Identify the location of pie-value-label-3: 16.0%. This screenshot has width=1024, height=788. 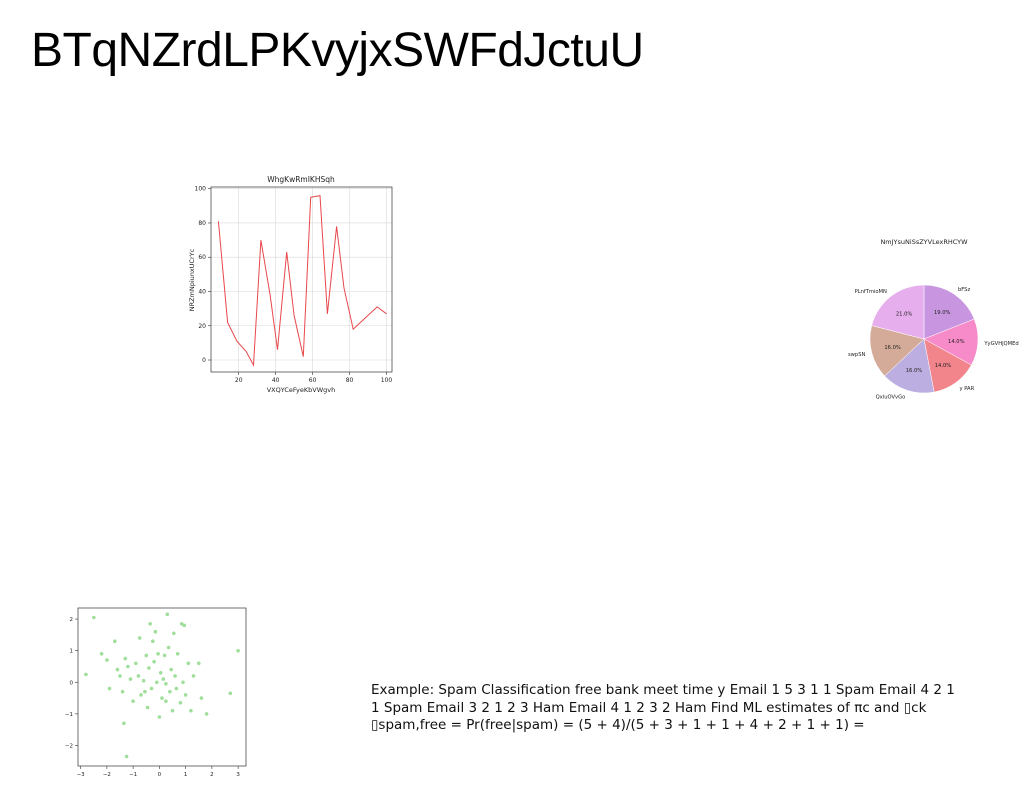
(914, 371).